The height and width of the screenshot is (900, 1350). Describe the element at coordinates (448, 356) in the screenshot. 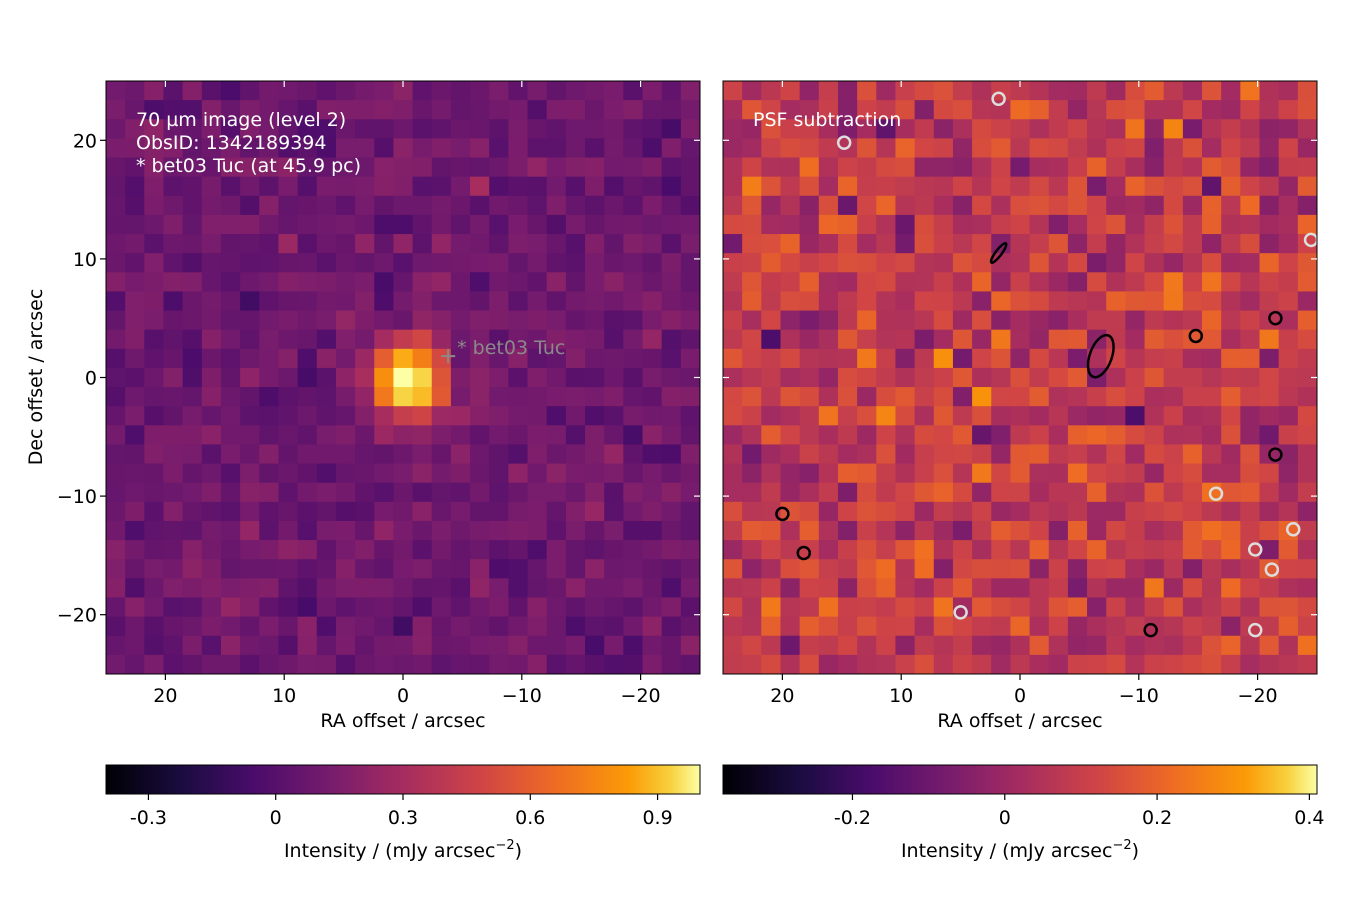

I see `star-marker-cross` at that location.